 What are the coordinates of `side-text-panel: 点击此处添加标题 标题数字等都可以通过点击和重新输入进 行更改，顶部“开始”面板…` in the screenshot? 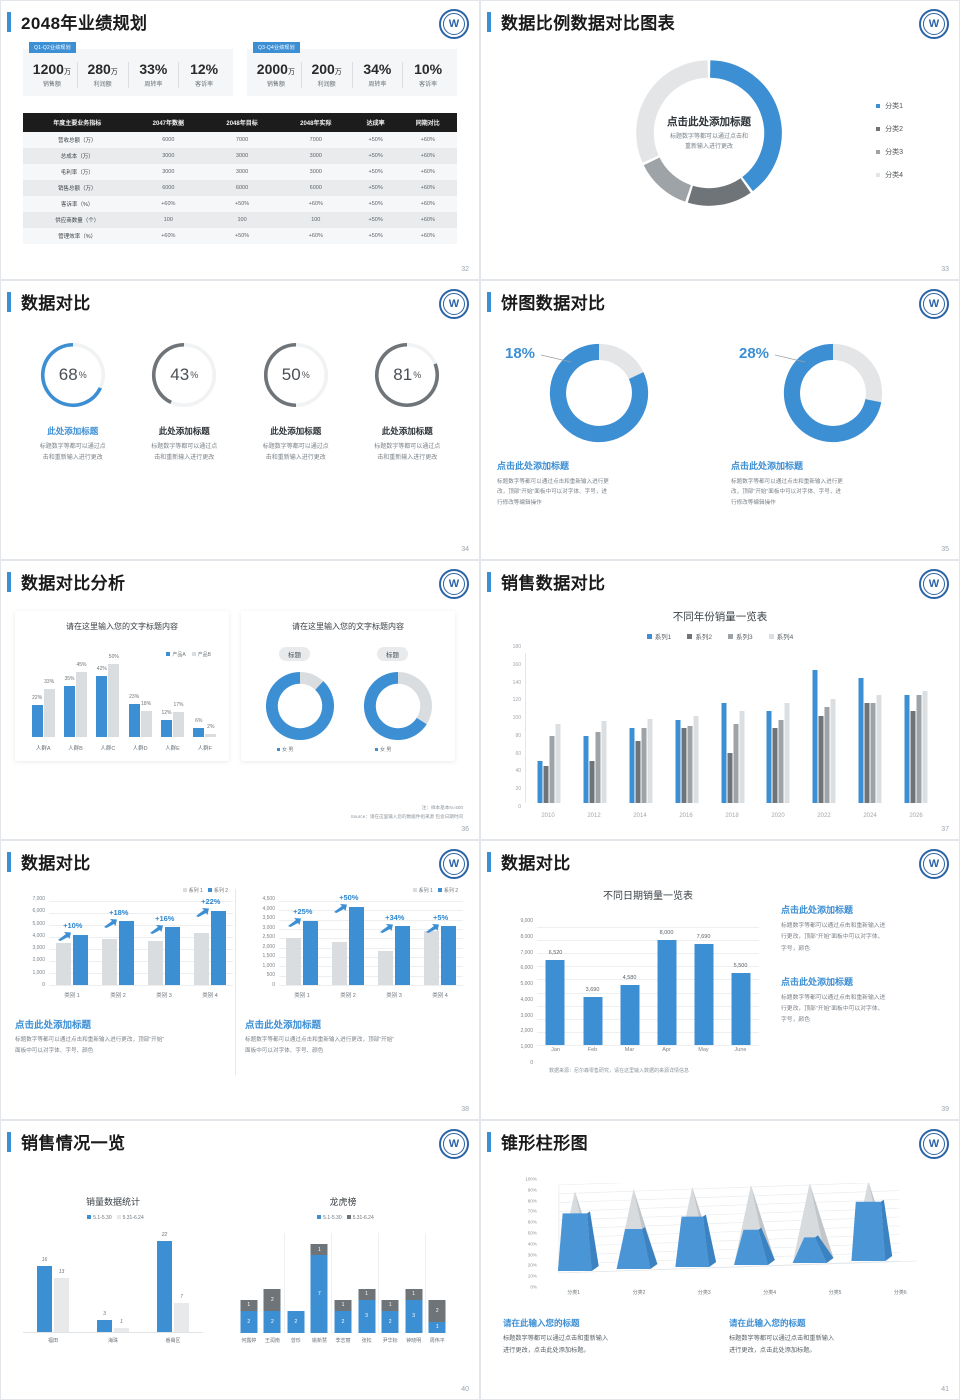 It's located at (862, 973).